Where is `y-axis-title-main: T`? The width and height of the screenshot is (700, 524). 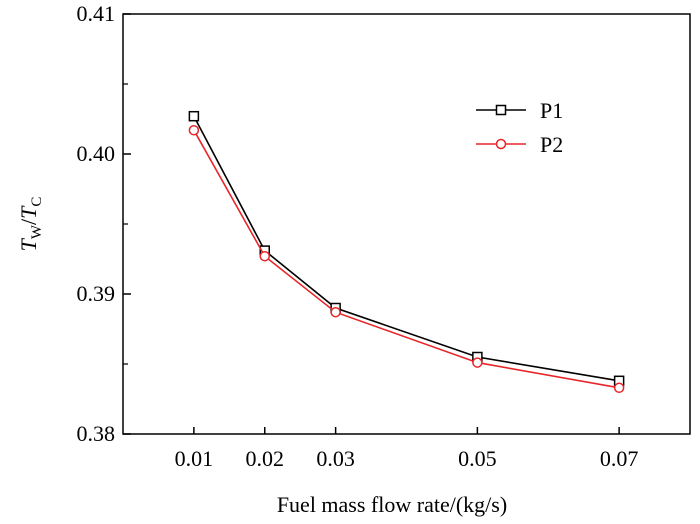
y-axis-title-main: T is located at coordinates (28, 244).